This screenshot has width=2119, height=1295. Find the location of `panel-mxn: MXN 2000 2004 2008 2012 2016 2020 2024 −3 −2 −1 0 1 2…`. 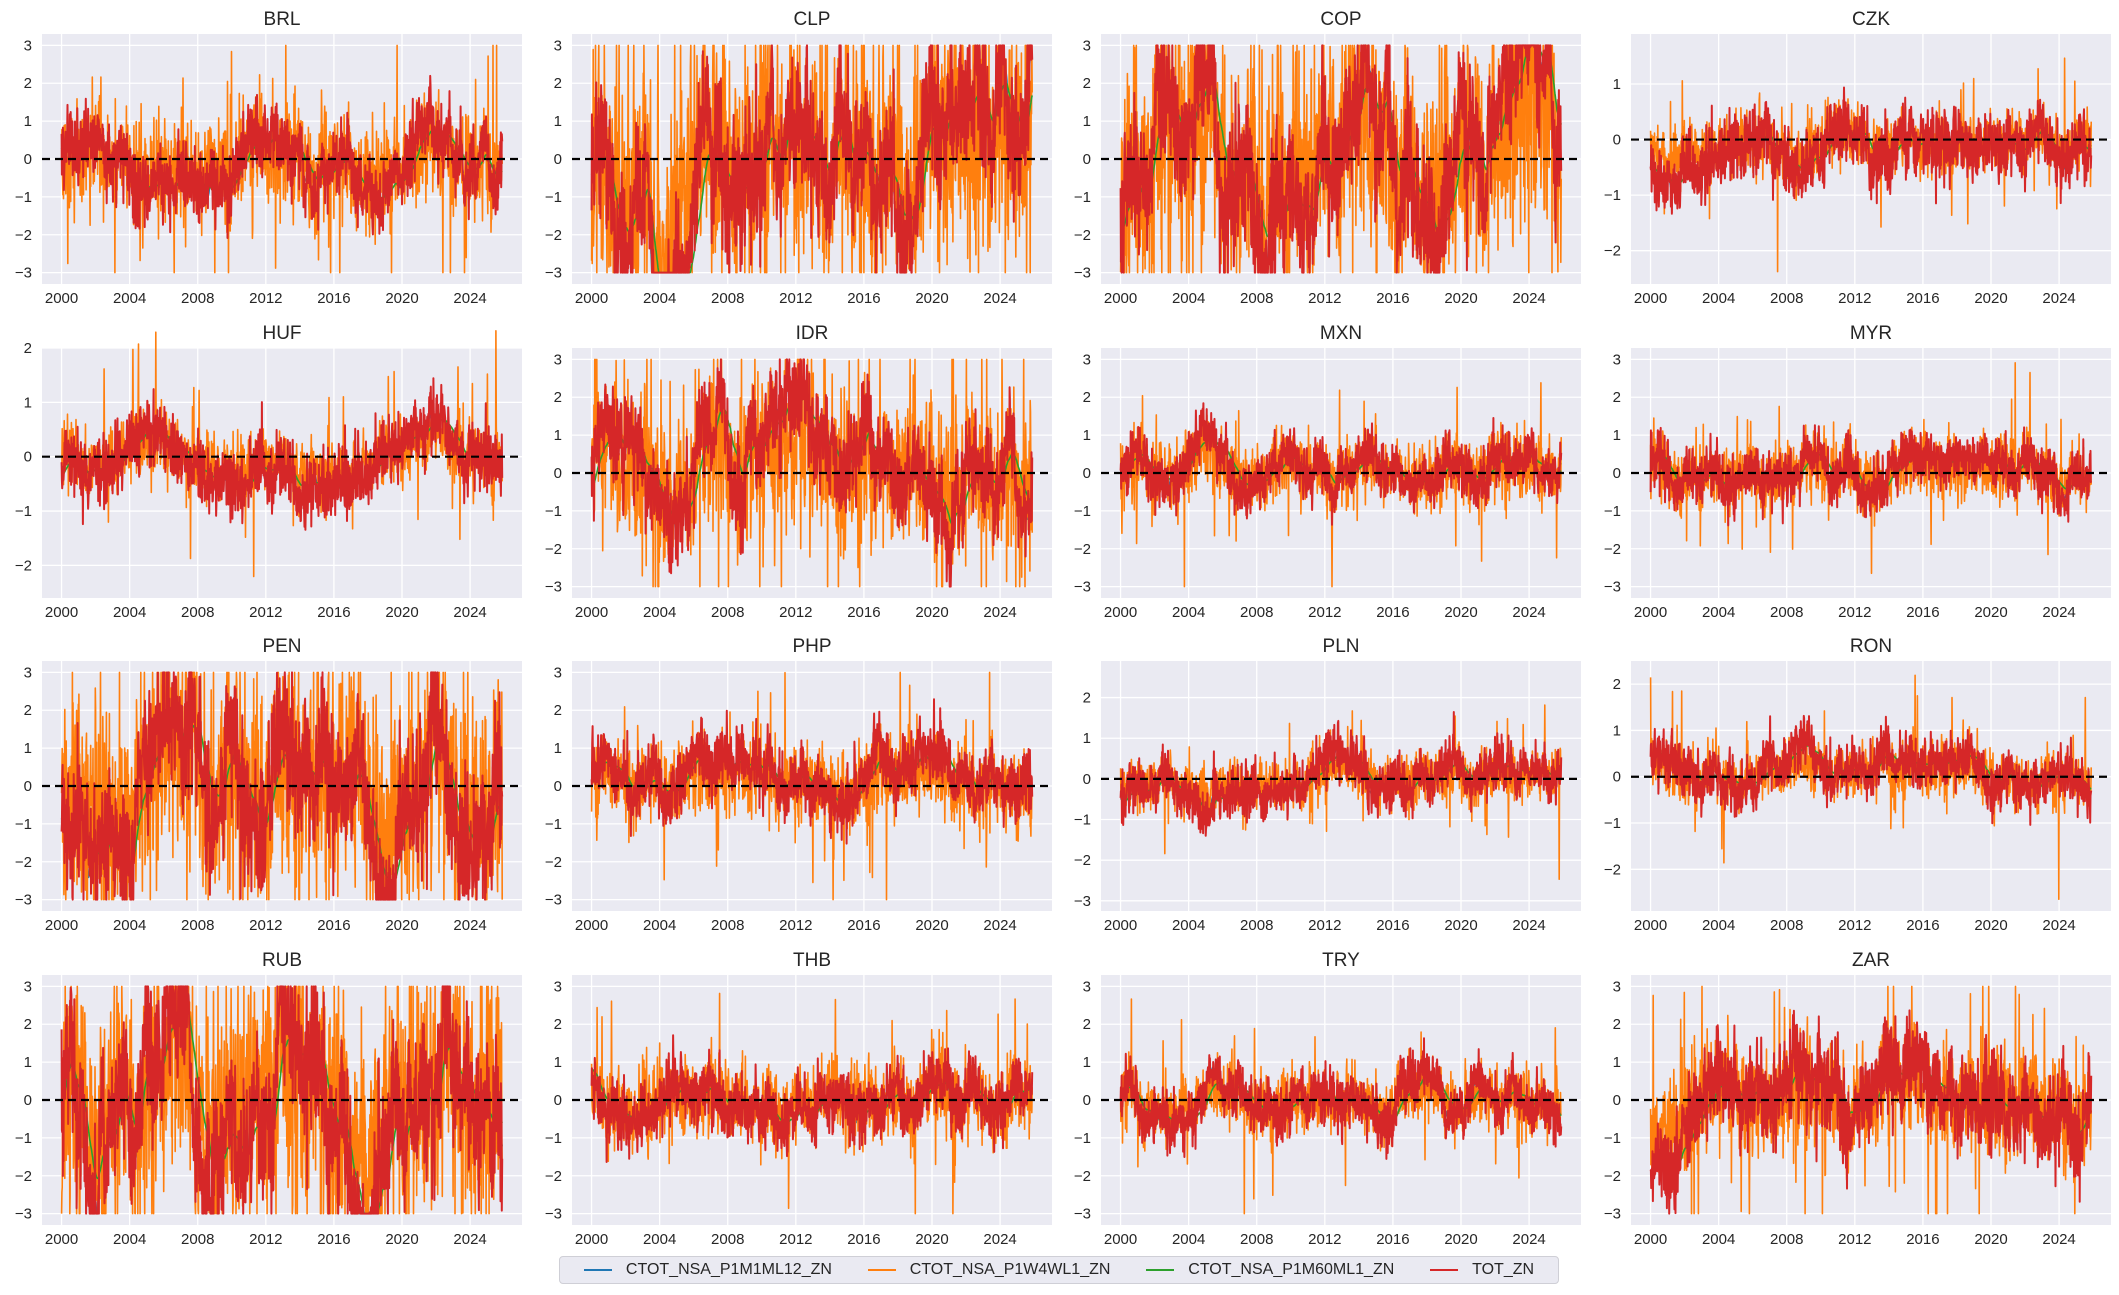

panel-mxn: MXN 2000 2004 2008 2012 2016 2020 2024 −3 −2 −1 0 1 2… is located at coordinates (1328, 472).